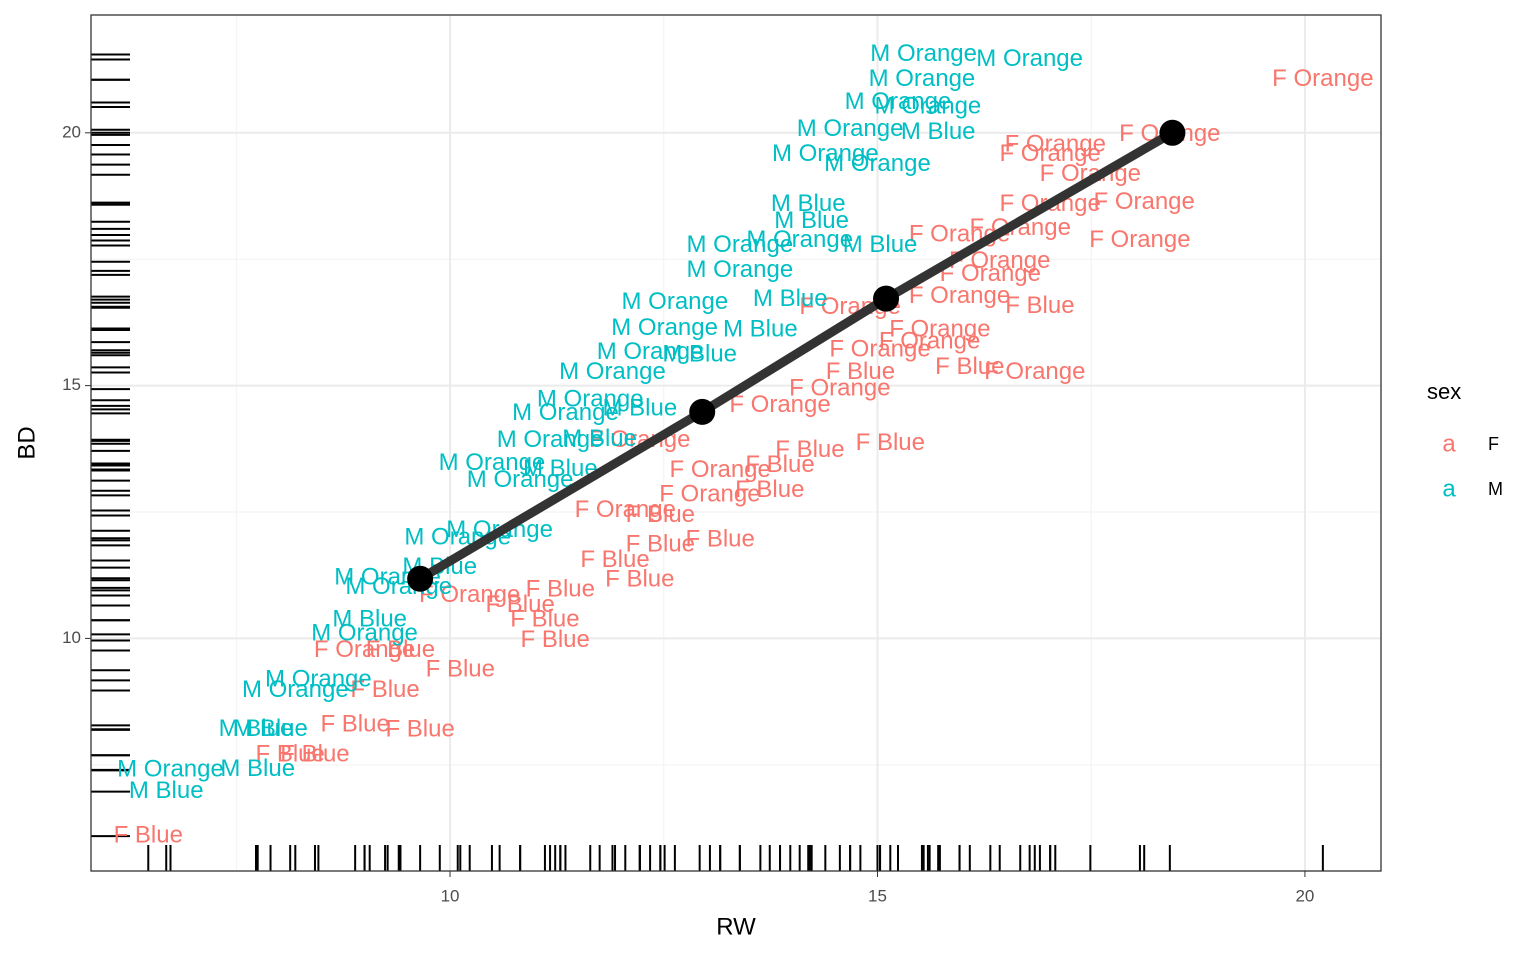  Describe the element at coordinates (1493, 444) in the screenshot. I see `legend-label: F` at that location.